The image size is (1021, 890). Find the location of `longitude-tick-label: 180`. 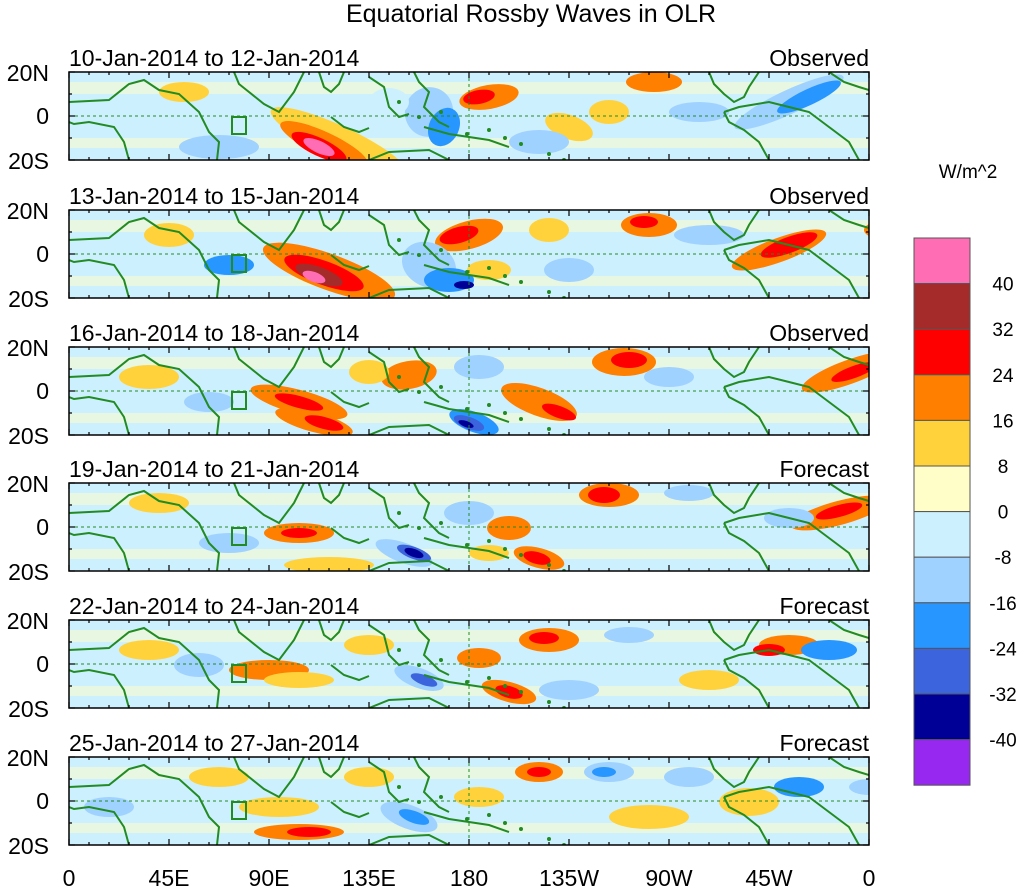

longitude-tick-label: 180 is located at coordinates (469, 877).